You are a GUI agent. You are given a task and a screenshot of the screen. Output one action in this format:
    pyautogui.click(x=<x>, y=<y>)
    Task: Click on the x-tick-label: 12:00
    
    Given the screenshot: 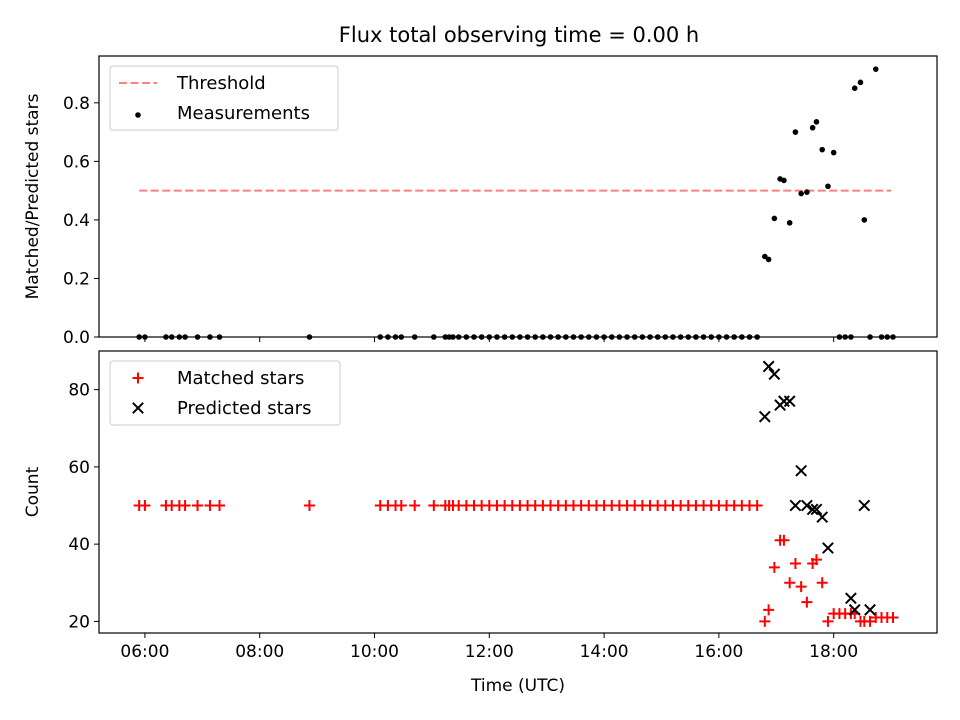 What is the action you would take?
    pyautogui.click(x=489, y=652)
    